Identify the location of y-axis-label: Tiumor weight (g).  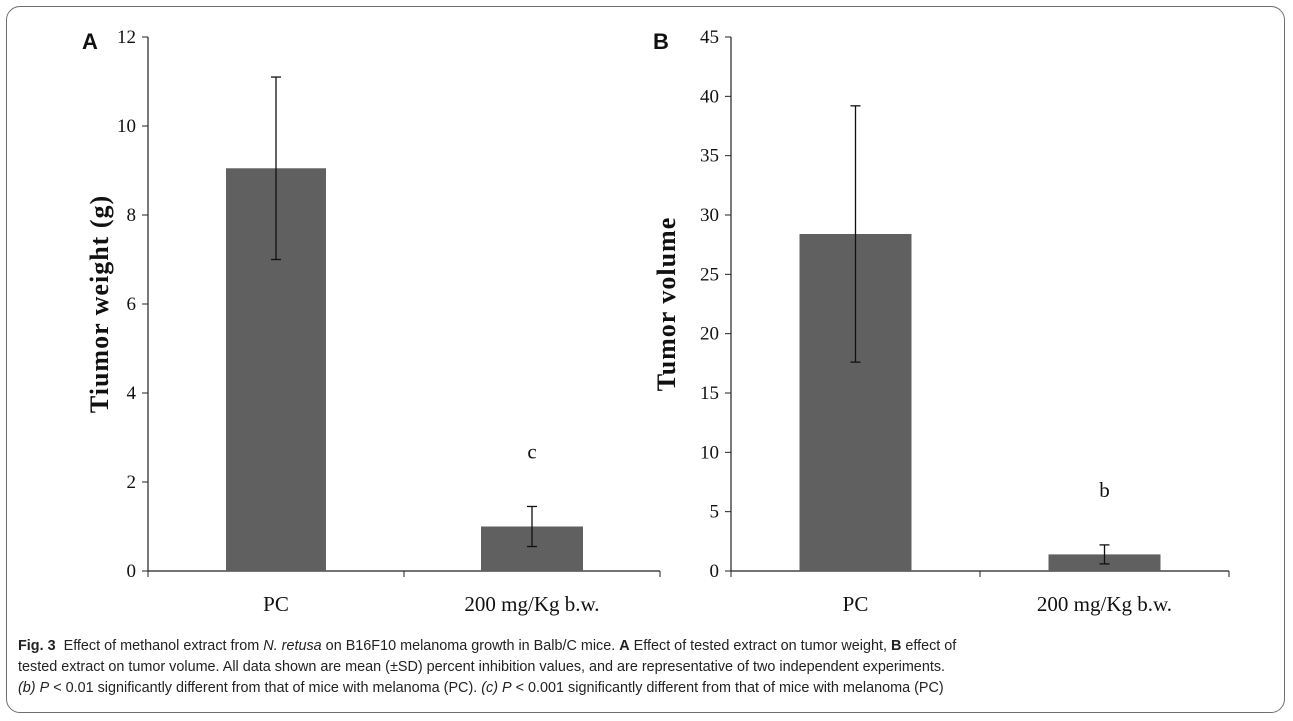
(99, 304).